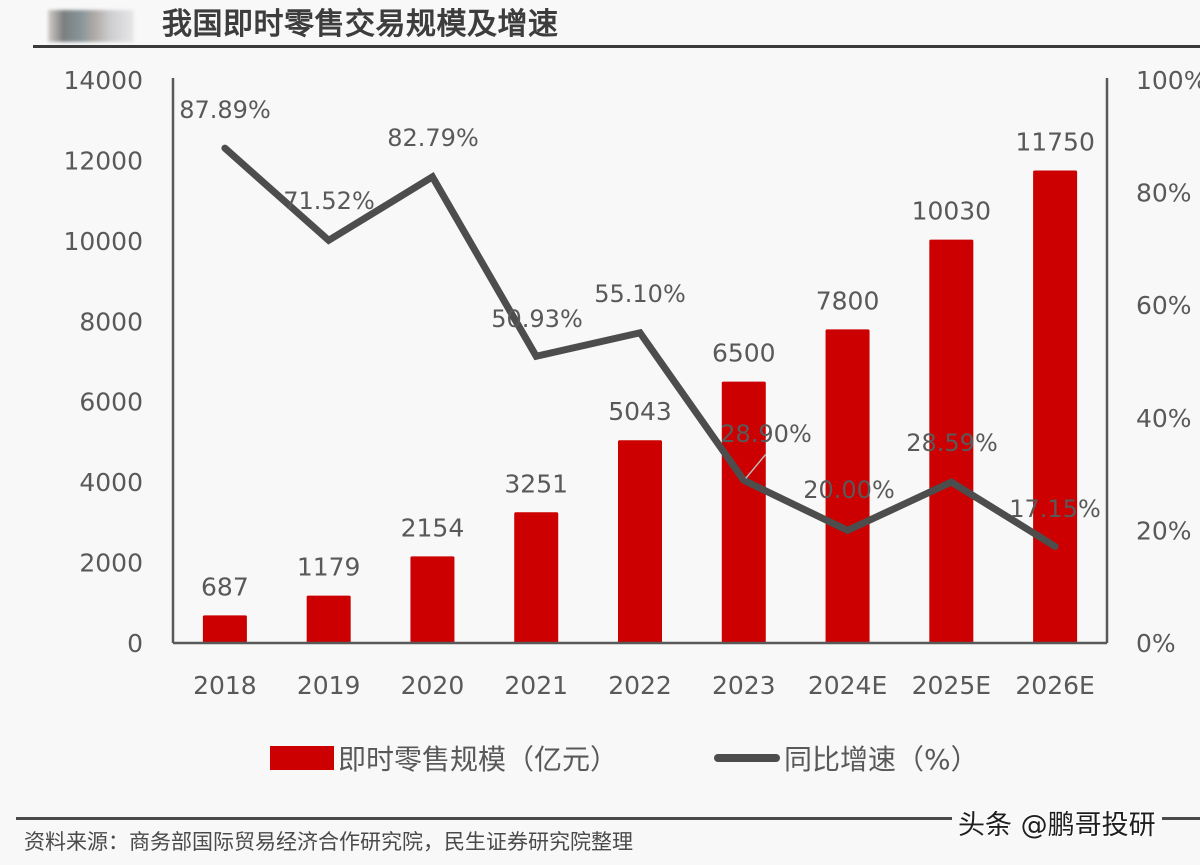 This screenshot has width=1200, height=865. I want to click on left-axis-tick-label: 4000, so click(111, 482).